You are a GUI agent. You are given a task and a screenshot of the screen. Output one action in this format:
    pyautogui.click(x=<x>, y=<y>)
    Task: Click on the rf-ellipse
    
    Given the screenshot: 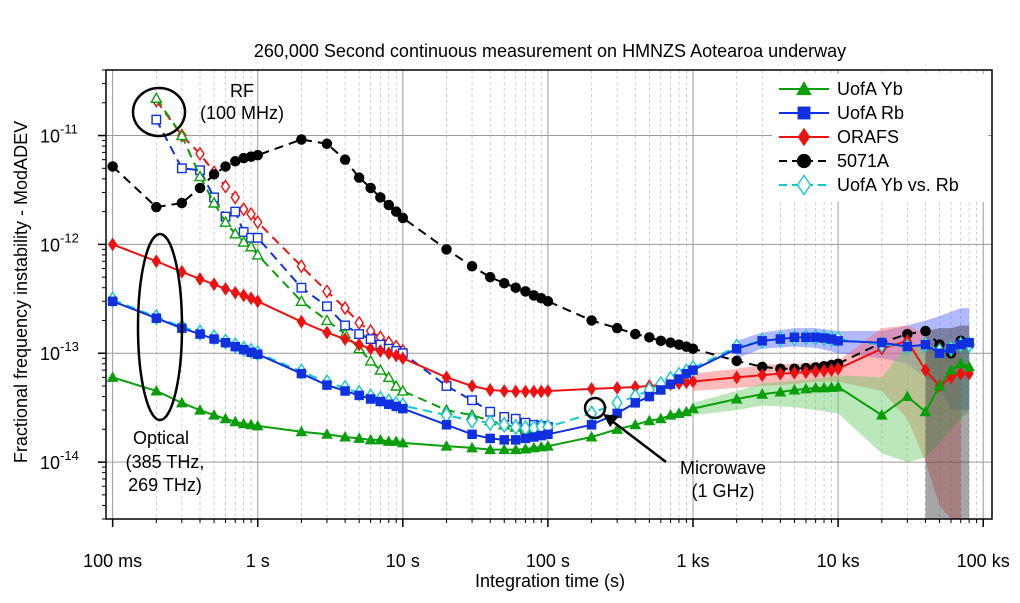 What is the action you would take?
    pyautogui.click(x=159, y=112)
    